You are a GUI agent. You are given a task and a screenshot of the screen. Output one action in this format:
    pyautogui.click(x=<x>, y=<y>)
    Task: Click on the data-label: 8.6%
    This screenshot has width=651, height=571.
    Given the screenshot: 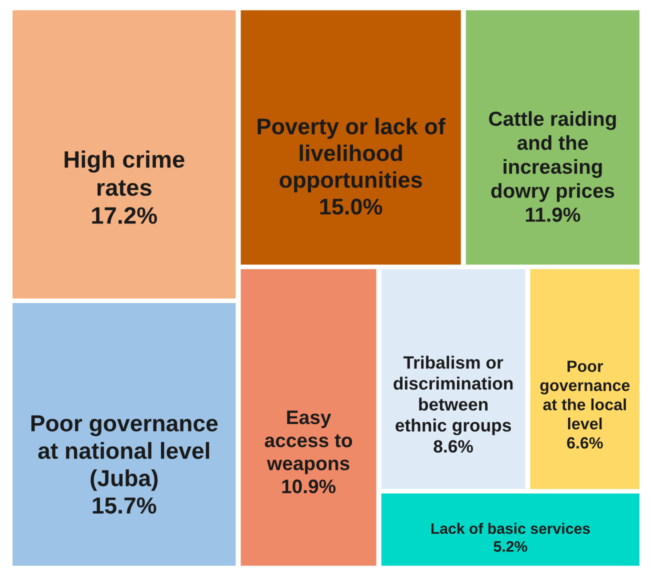 What is the action you would take?
    pyautogui.click(x=453, y=446)
    